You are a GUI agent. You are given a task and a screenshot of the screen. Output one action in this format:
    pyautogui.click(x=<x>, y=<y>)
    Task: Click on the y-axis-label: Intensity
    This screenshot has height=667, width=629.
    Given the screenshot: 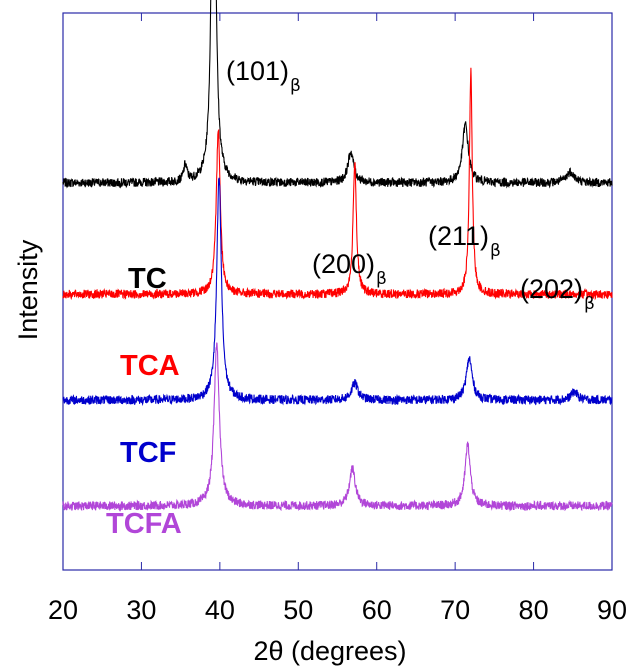 What is the action you would take?
    pyautogui.click(x=28, y=289)
    